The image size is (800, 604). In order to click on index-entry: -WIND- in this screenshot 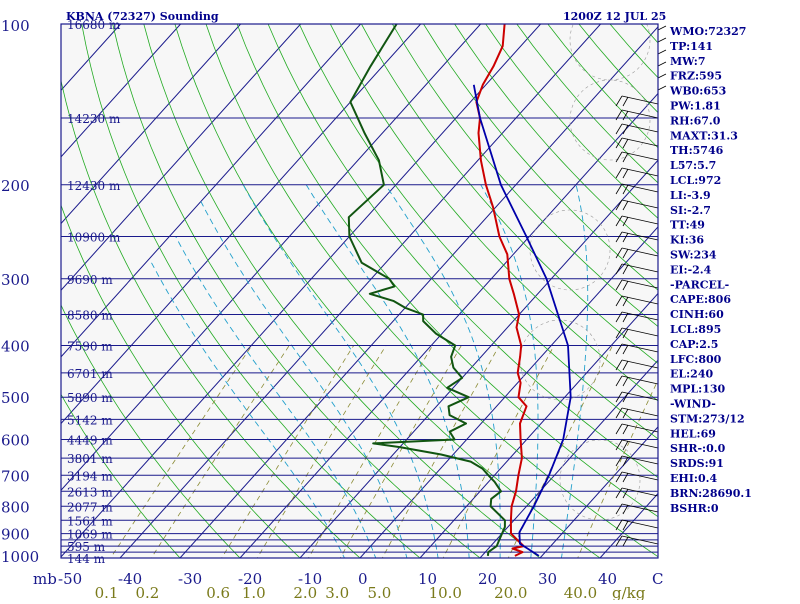, I will do `click(693, 404)`.